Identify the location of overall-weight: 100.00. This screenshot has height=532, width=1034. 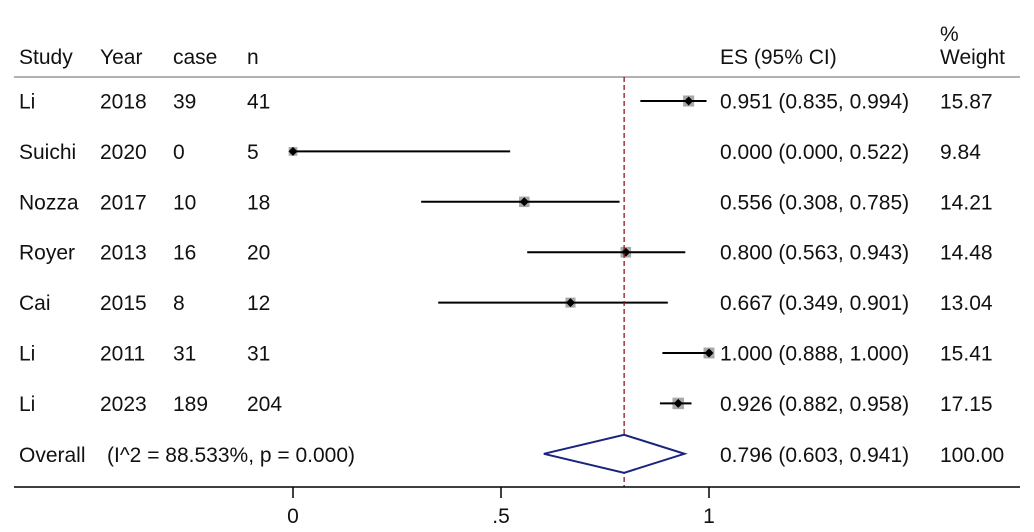
(972, 455).